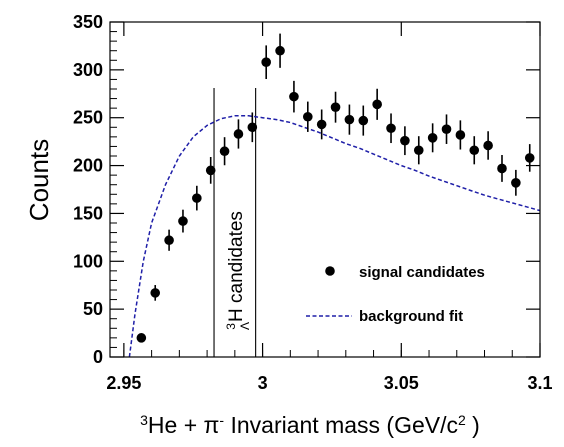 Image resolution: width=564 pixels, height=447 pixels. I want to click on x-tick-label: 2.95, so click(123, 383).